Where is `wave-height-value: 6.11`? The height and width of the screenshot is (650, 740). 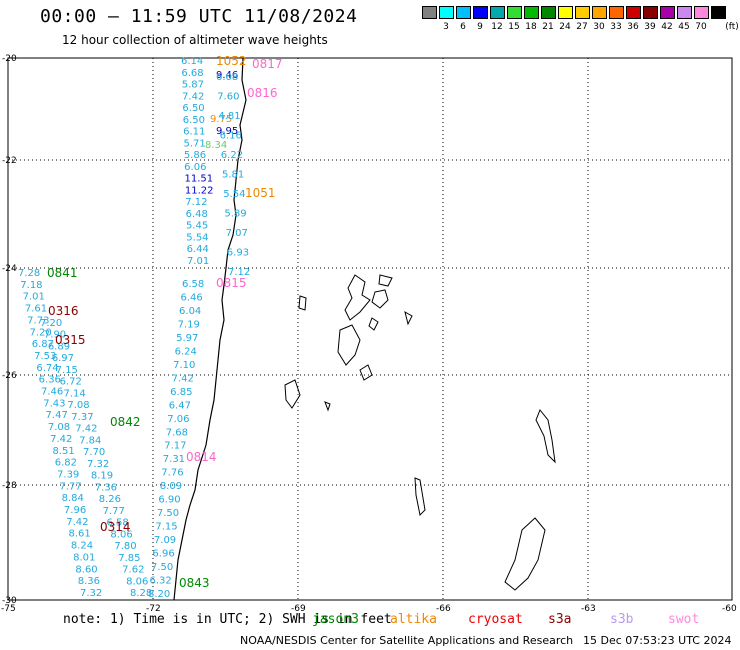 wave-height-value: 6.11 is located at coordinates (194, 132).